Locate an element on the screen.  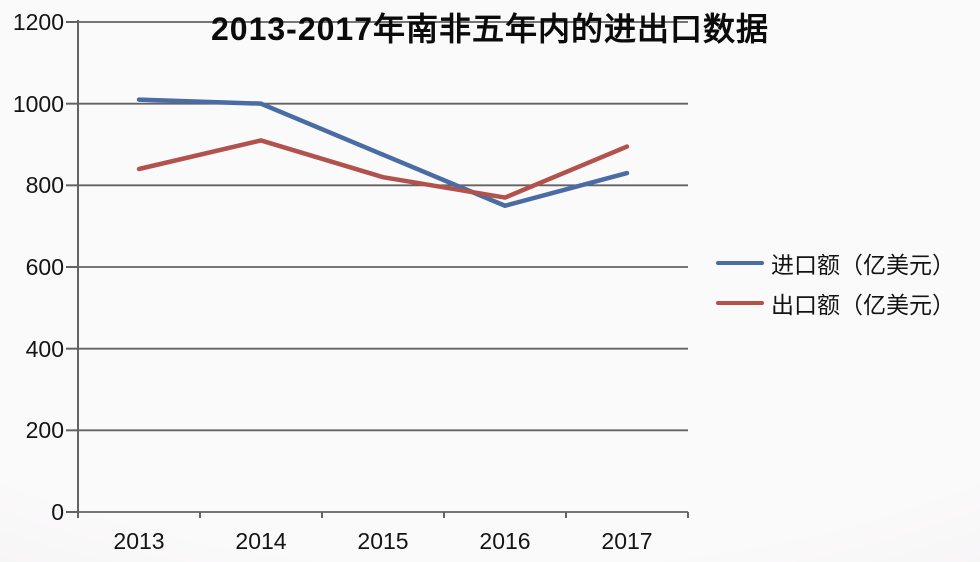
y-tick-label: 600 is located at coordinates (44, 267).